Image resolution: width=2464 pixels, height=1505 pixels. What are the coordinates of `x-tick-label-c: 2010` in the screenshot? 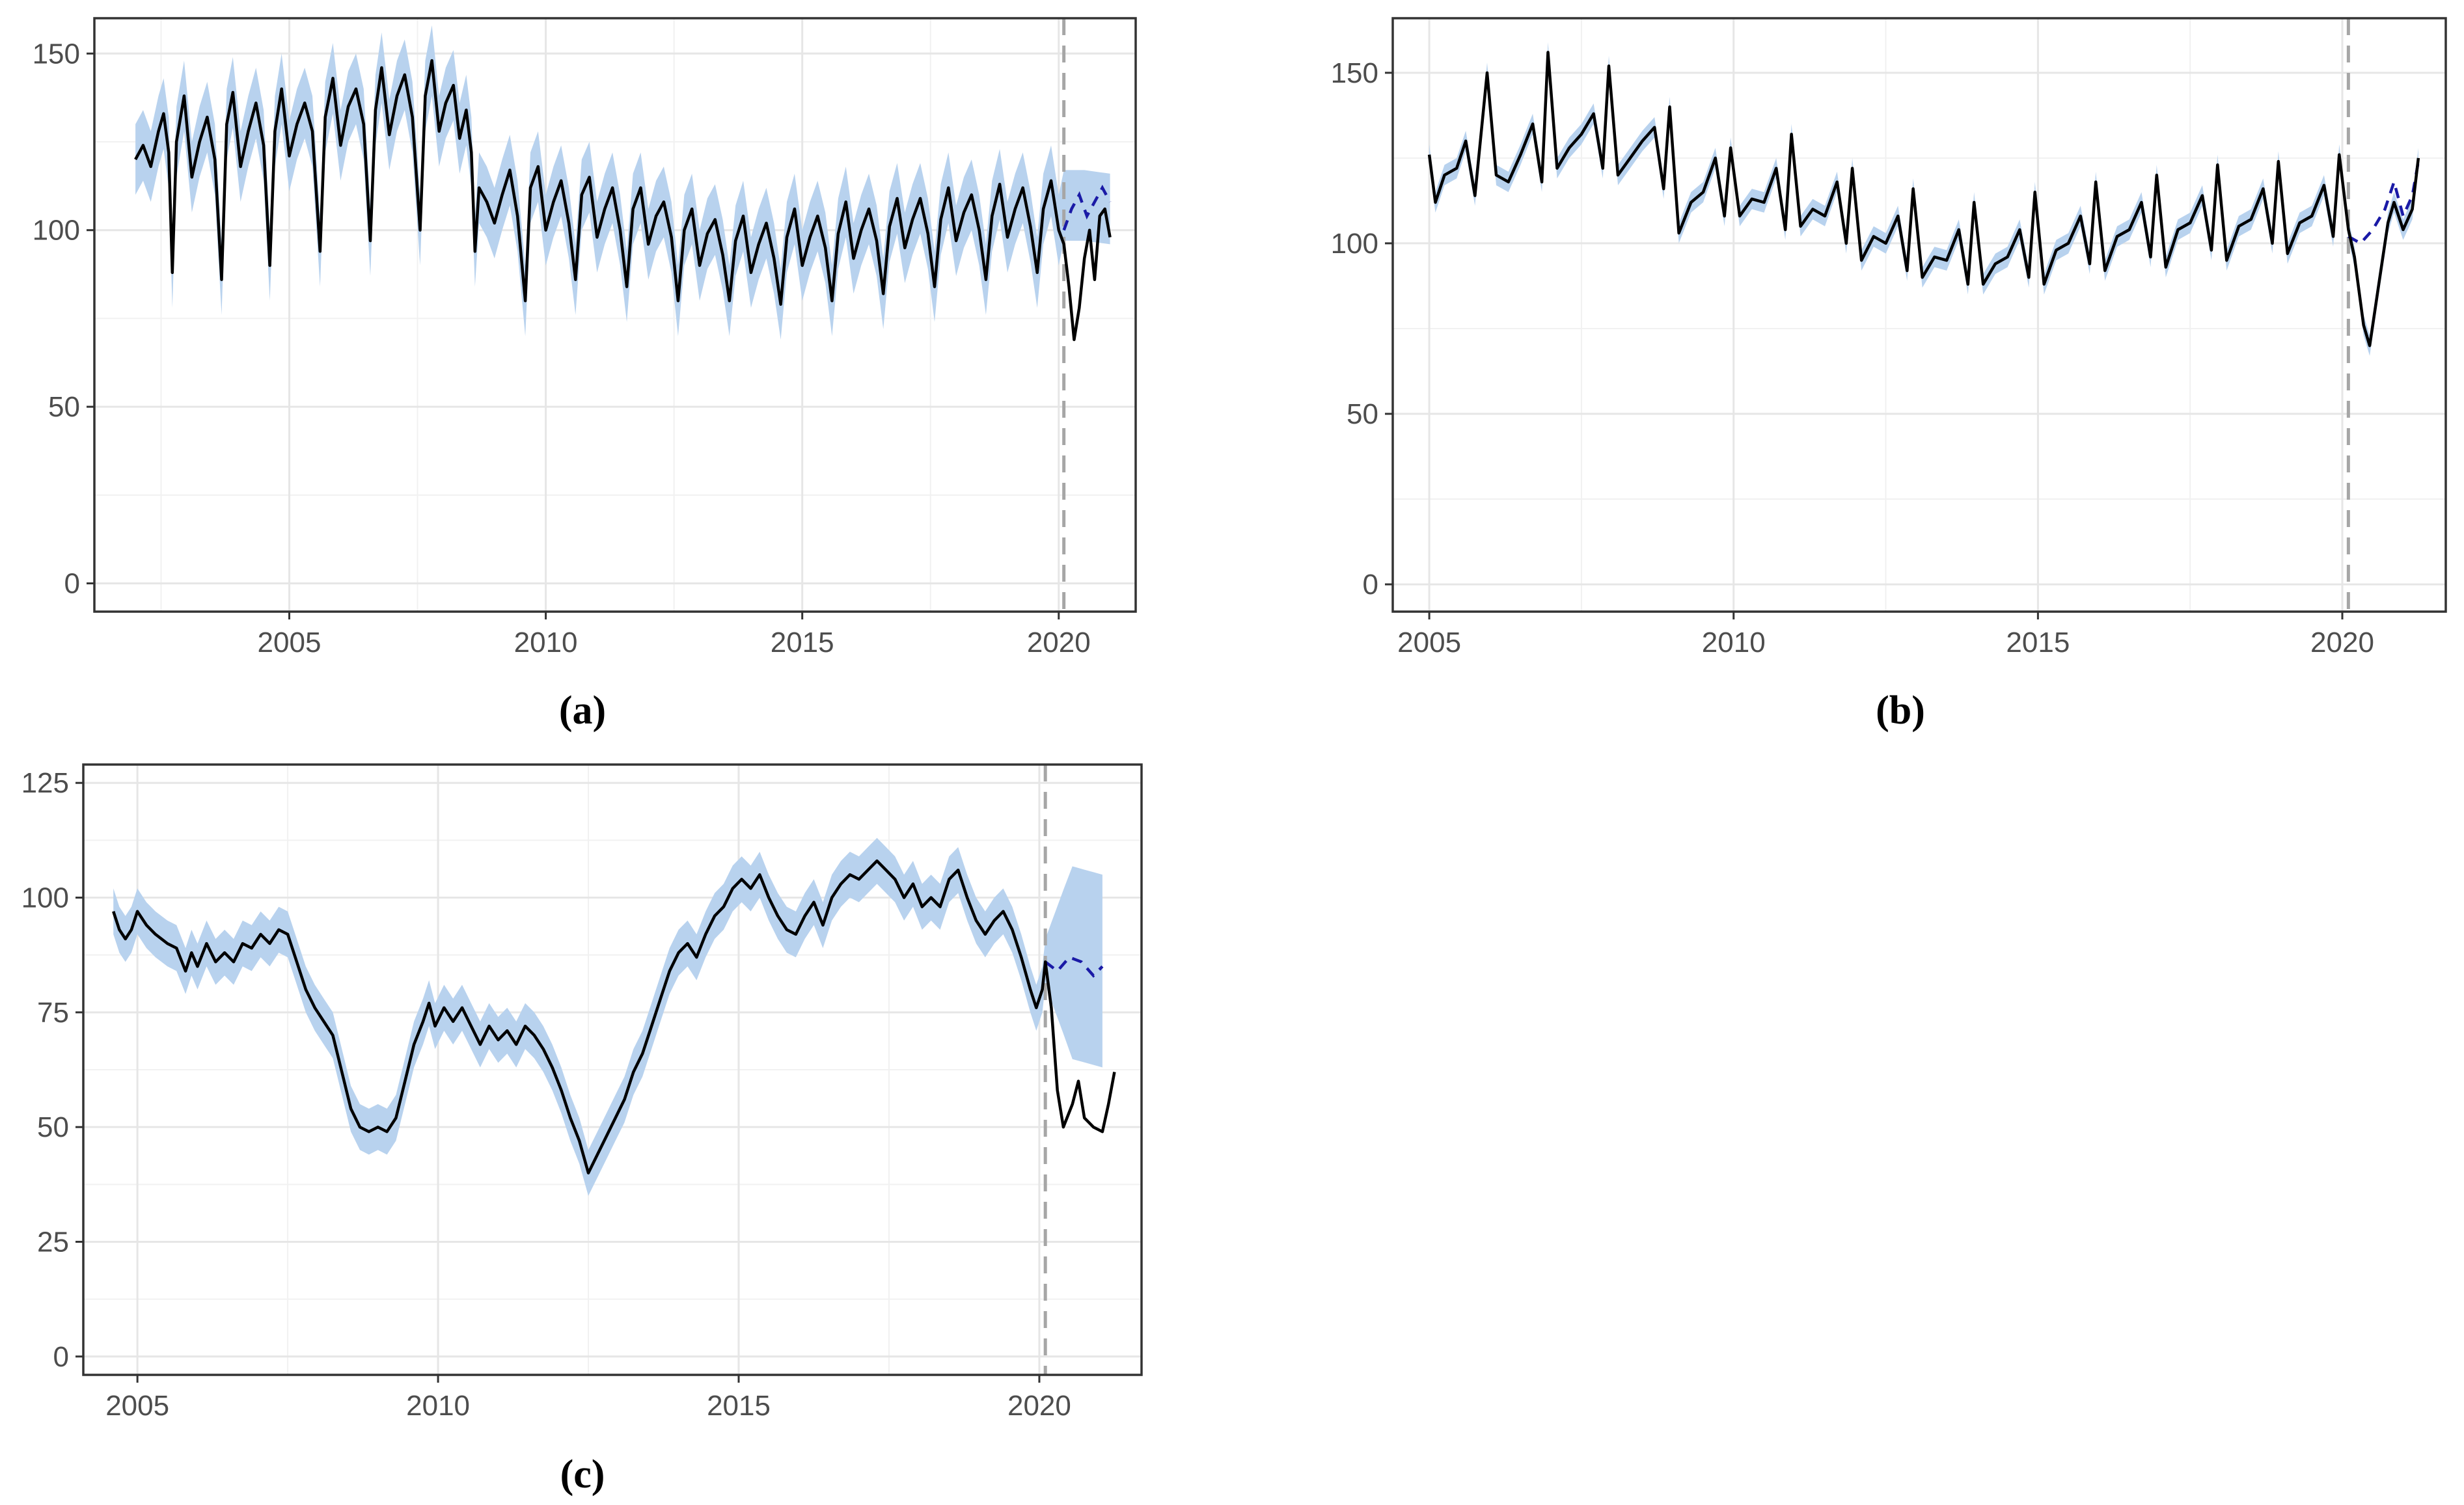 It's located at (438, 1406).